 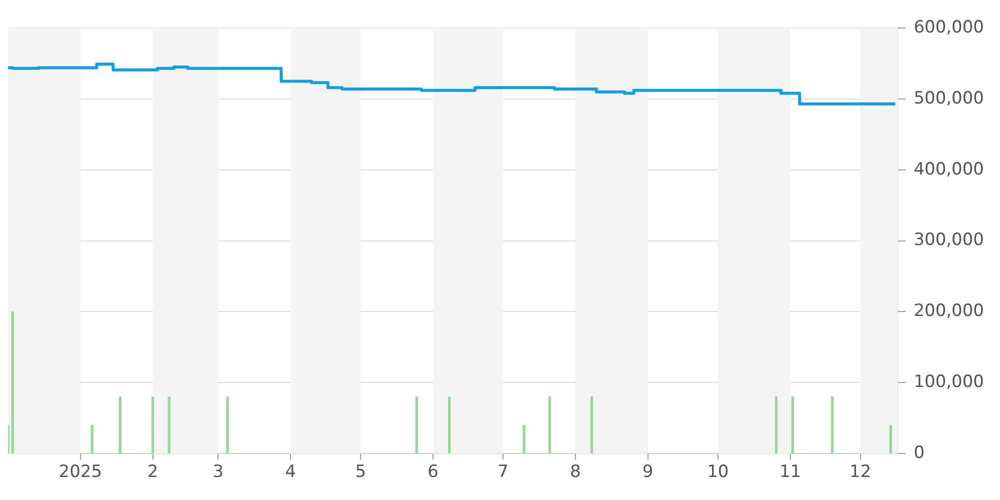 What do you see at coordinates (949, 240) in the screenshot?
I see `y-tick-label: 300,000` at bounding box center [949, 240].